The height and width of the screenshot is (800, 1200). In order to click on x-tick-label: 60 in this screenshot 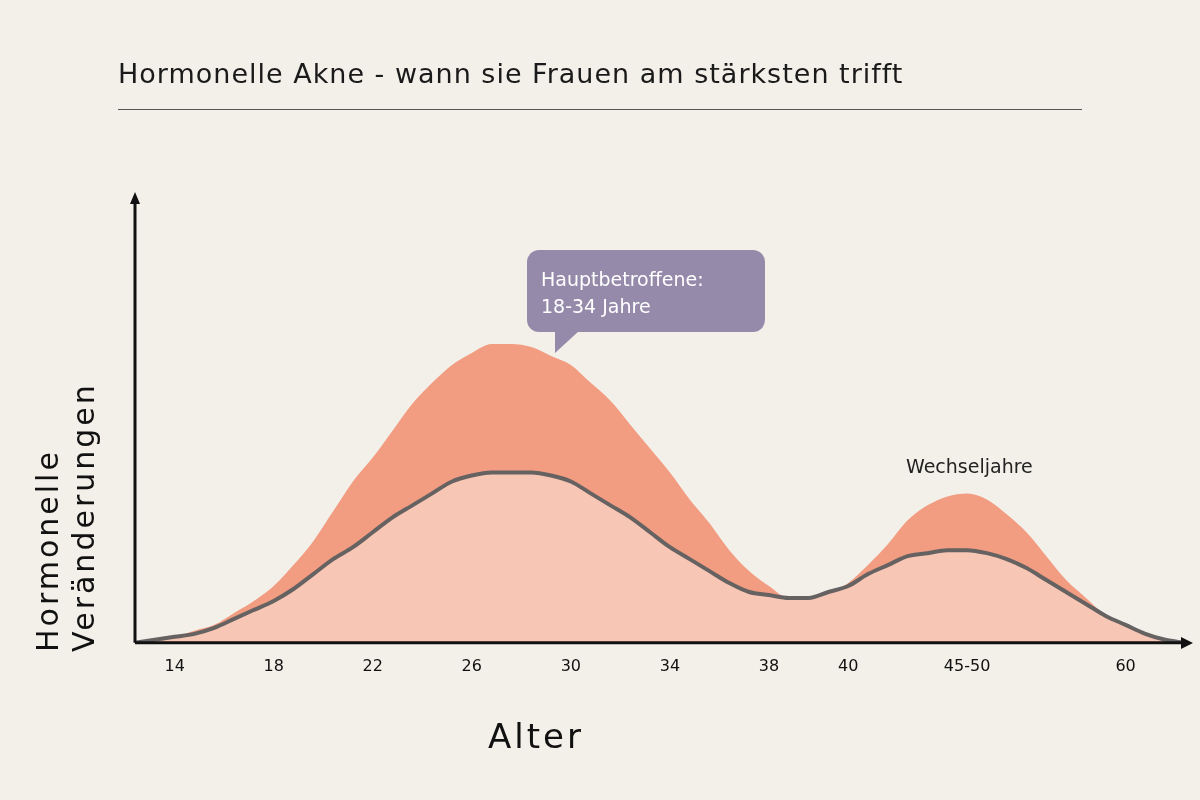, I will do `click(1125, 665)`.